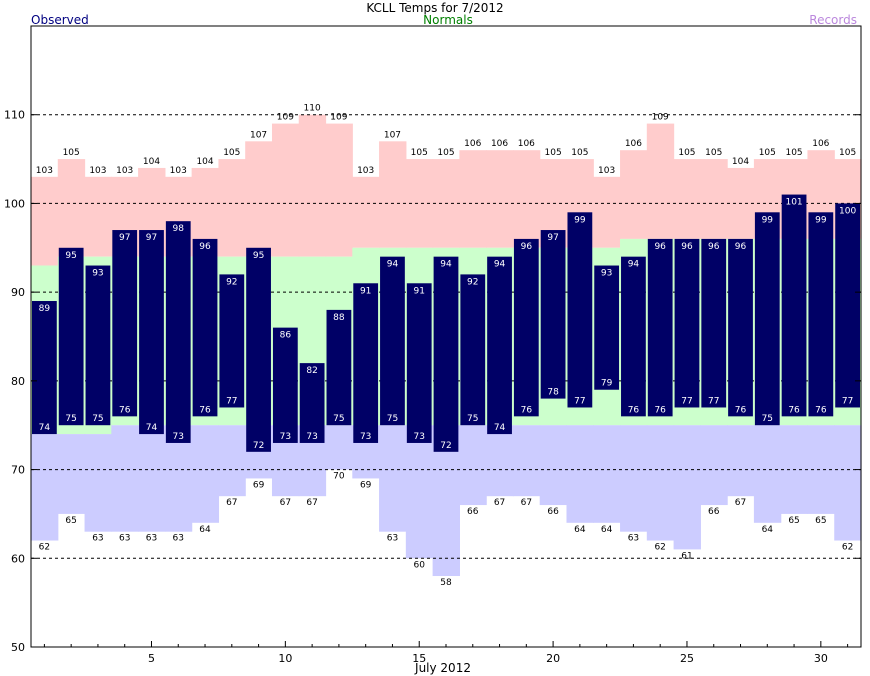 This screenshot has width=870, height=676. Describe the element at coordinates (339, 477) in the screenshot. I see `record-low-label: 70` at that location.